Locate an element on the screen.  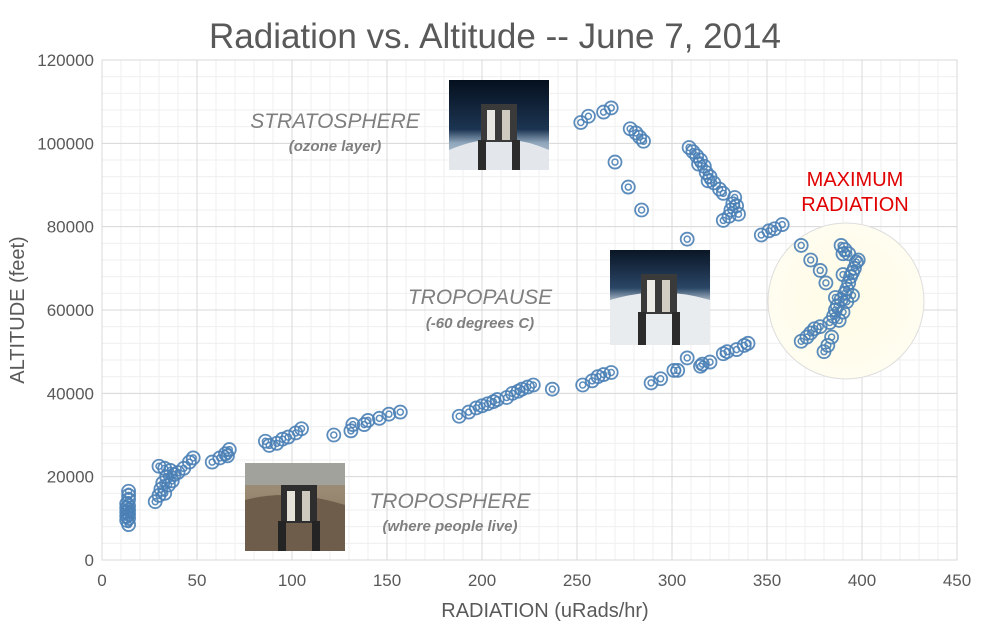
y-tick-label: 20000 is located at coordinates (70, 477).